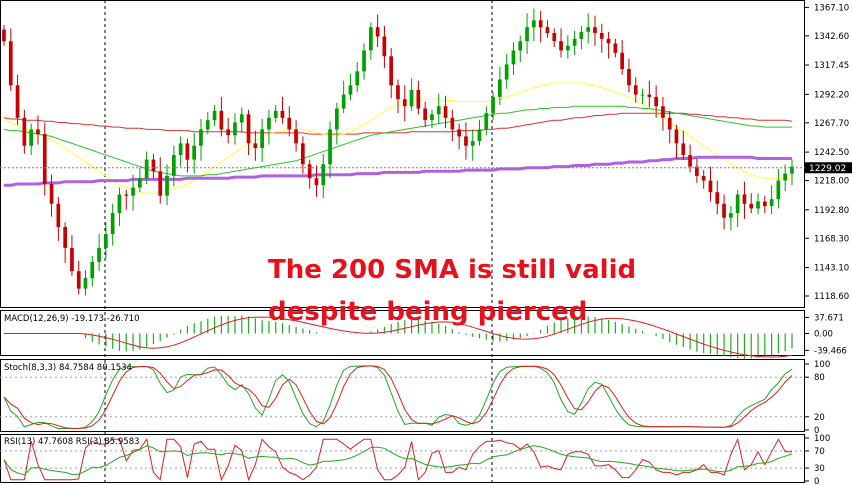  I want to click on macd-axis: 37.671 0.00 -39.466, so click(826, 334).